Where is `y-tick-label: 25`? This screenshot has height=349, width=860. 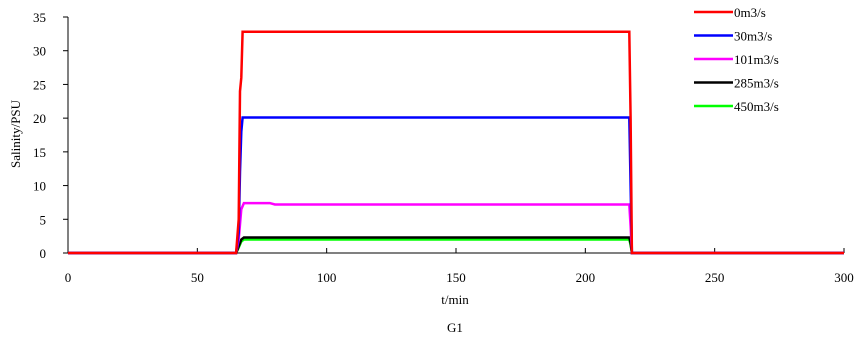 y-tick-label: 25 is located at coordinates (39, 84).